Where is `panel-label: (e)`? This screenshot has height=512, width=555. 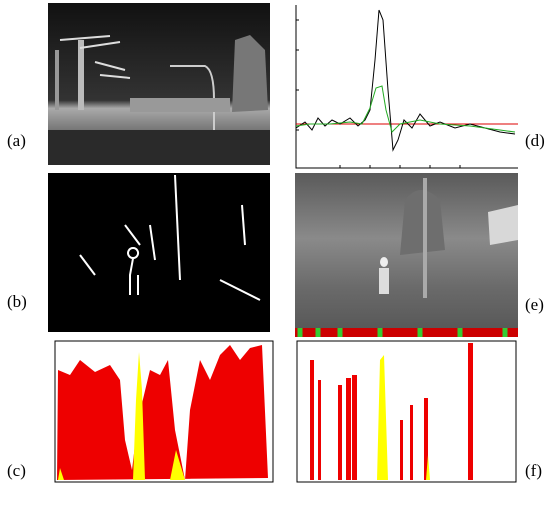
panel-label: (e) is located at coordinates (534, 304).